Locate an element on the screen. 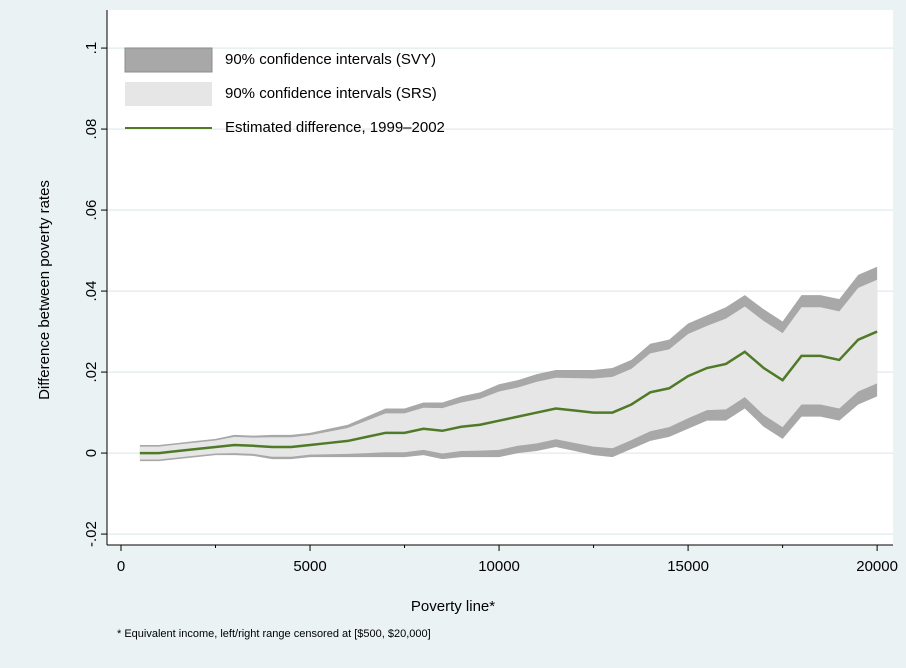 This screenshot has height=668, width=906. y-tick-label: 0 is located at coordinates (91, 453).